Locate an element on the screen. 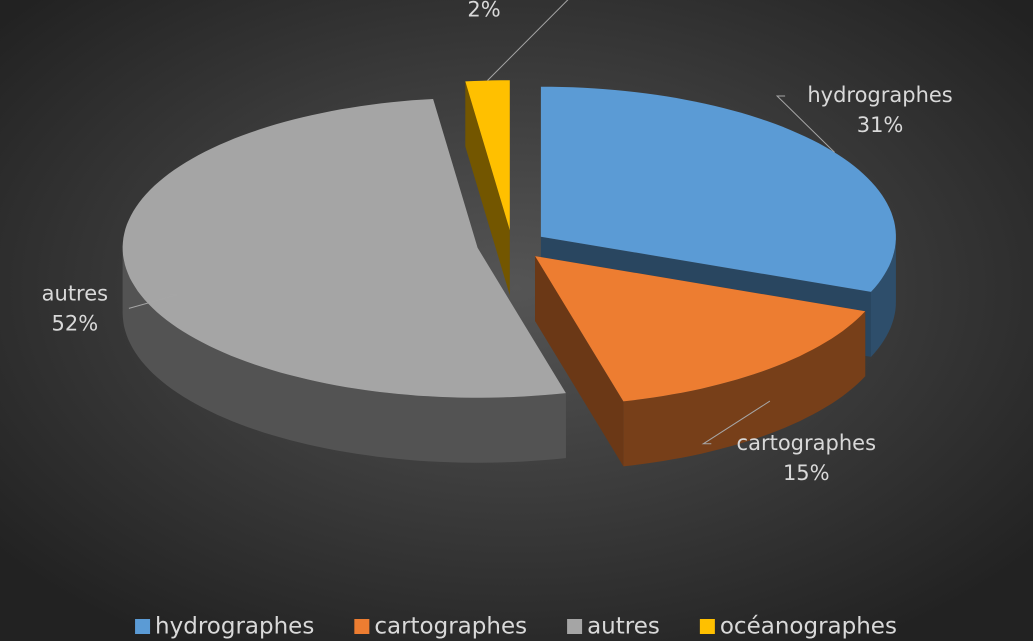 The image size is (1033, 641). legend-label: autres is located at coordinates (623, 627).